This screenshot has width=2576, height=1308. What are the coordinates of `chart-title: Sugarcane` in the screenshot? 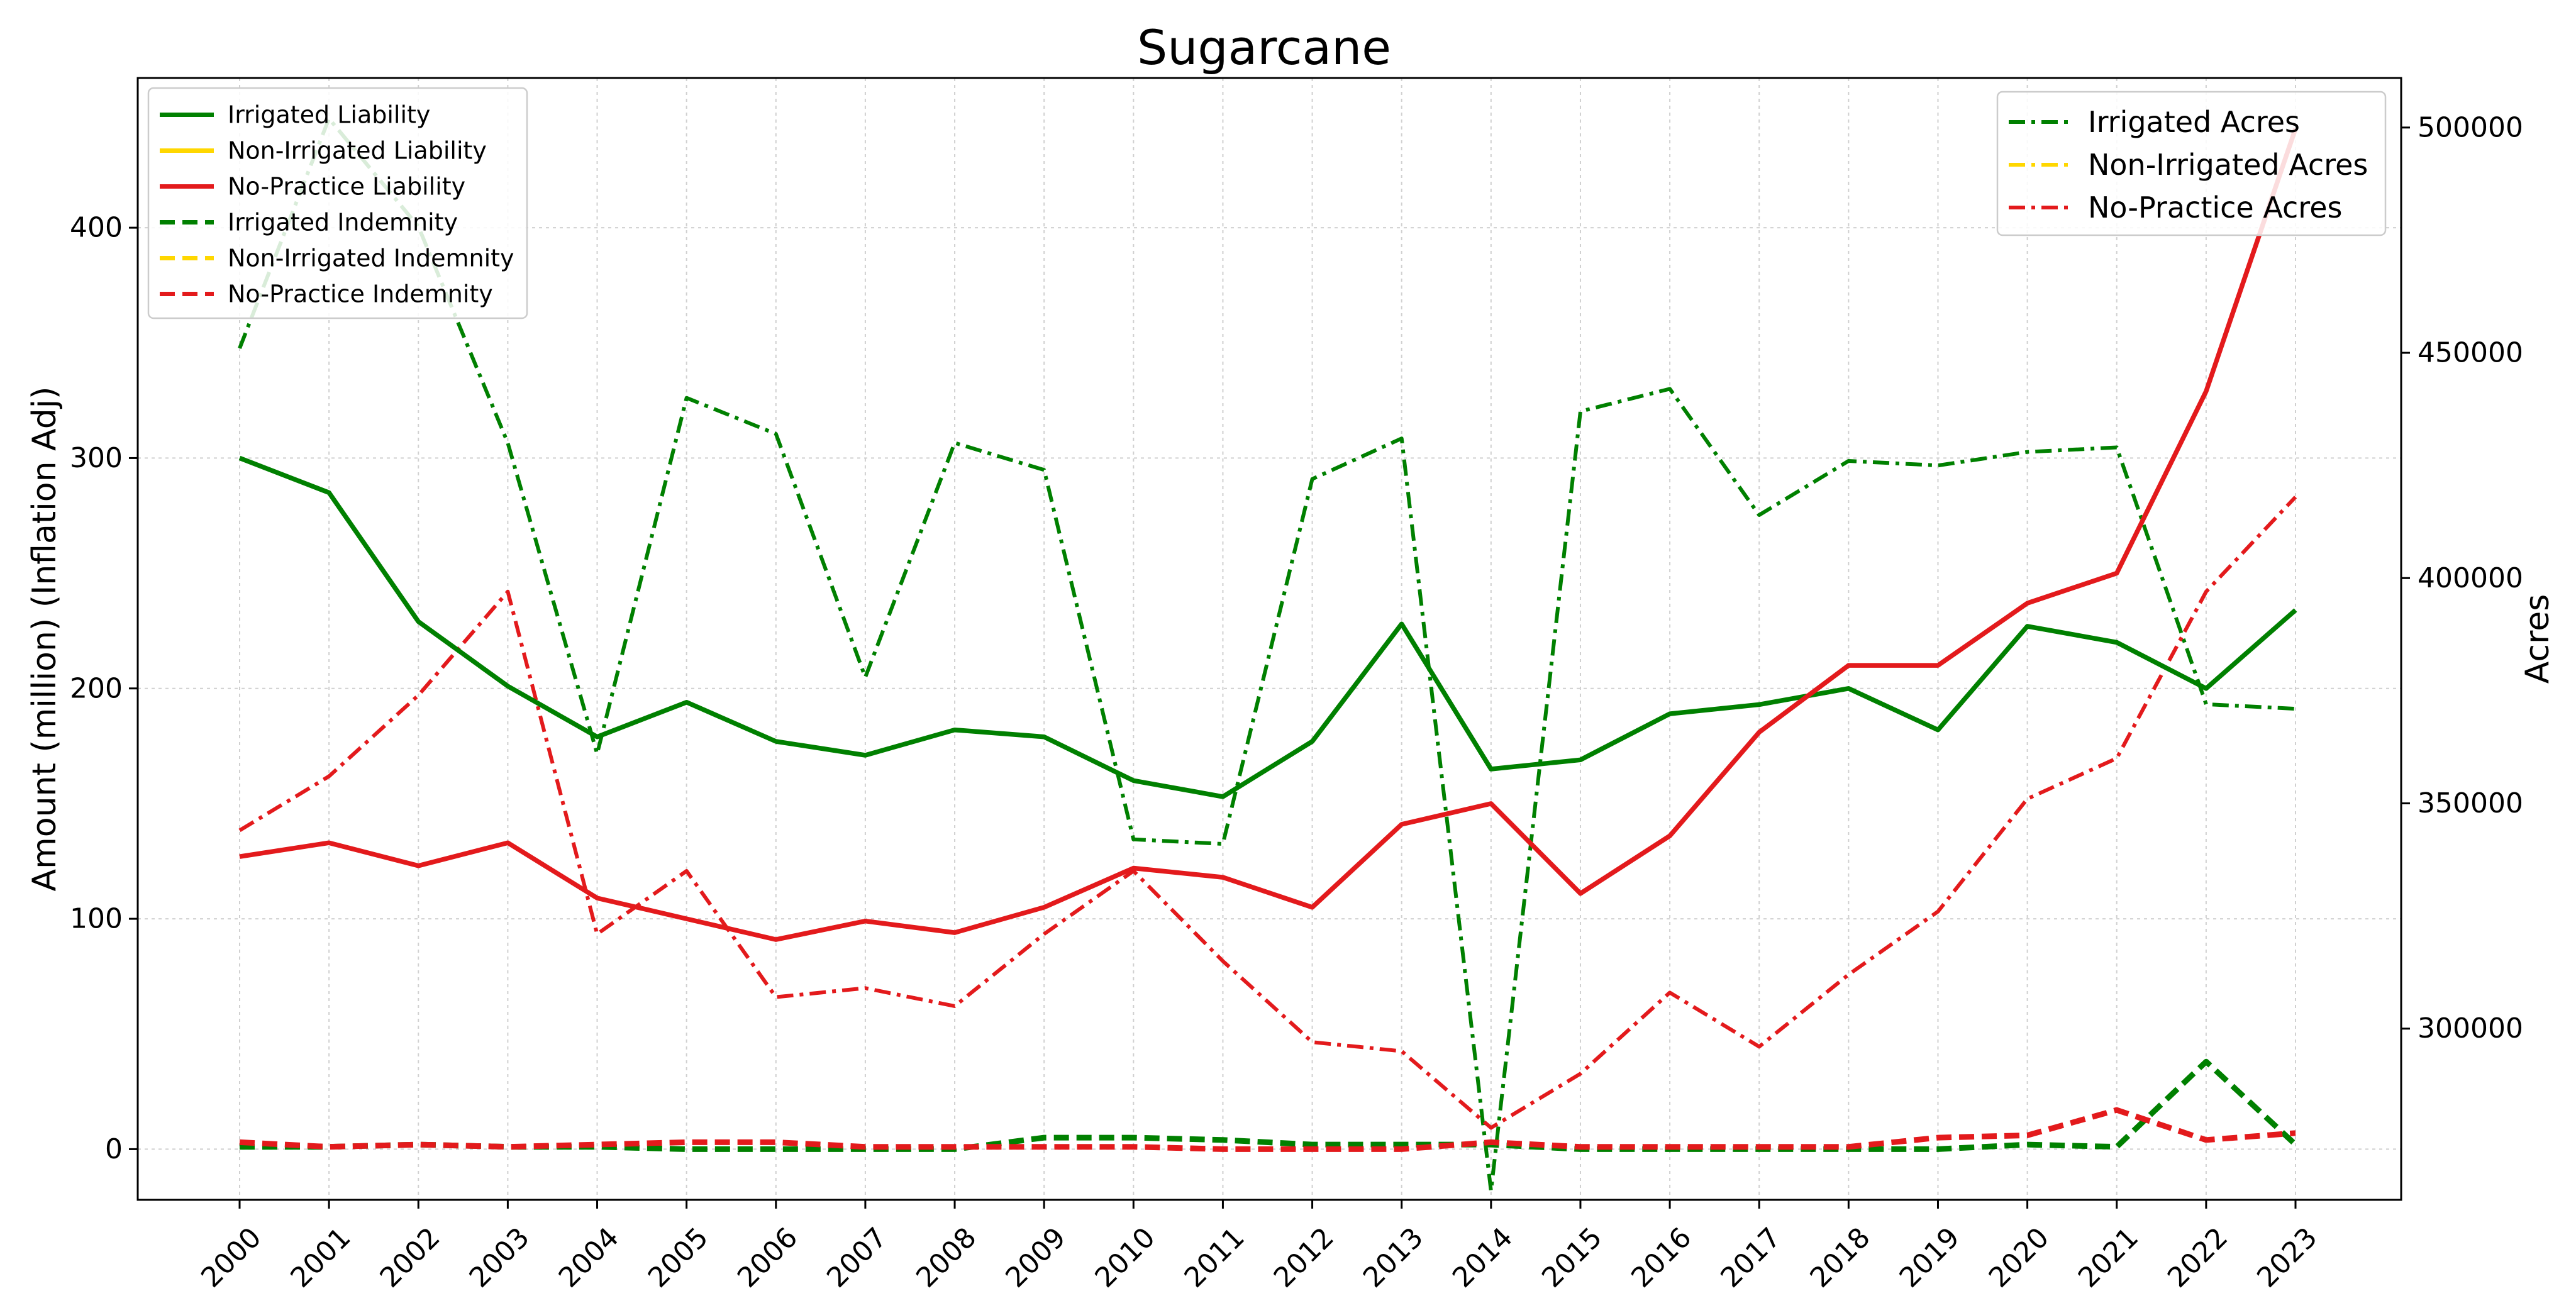 It's located at (1264, 47).